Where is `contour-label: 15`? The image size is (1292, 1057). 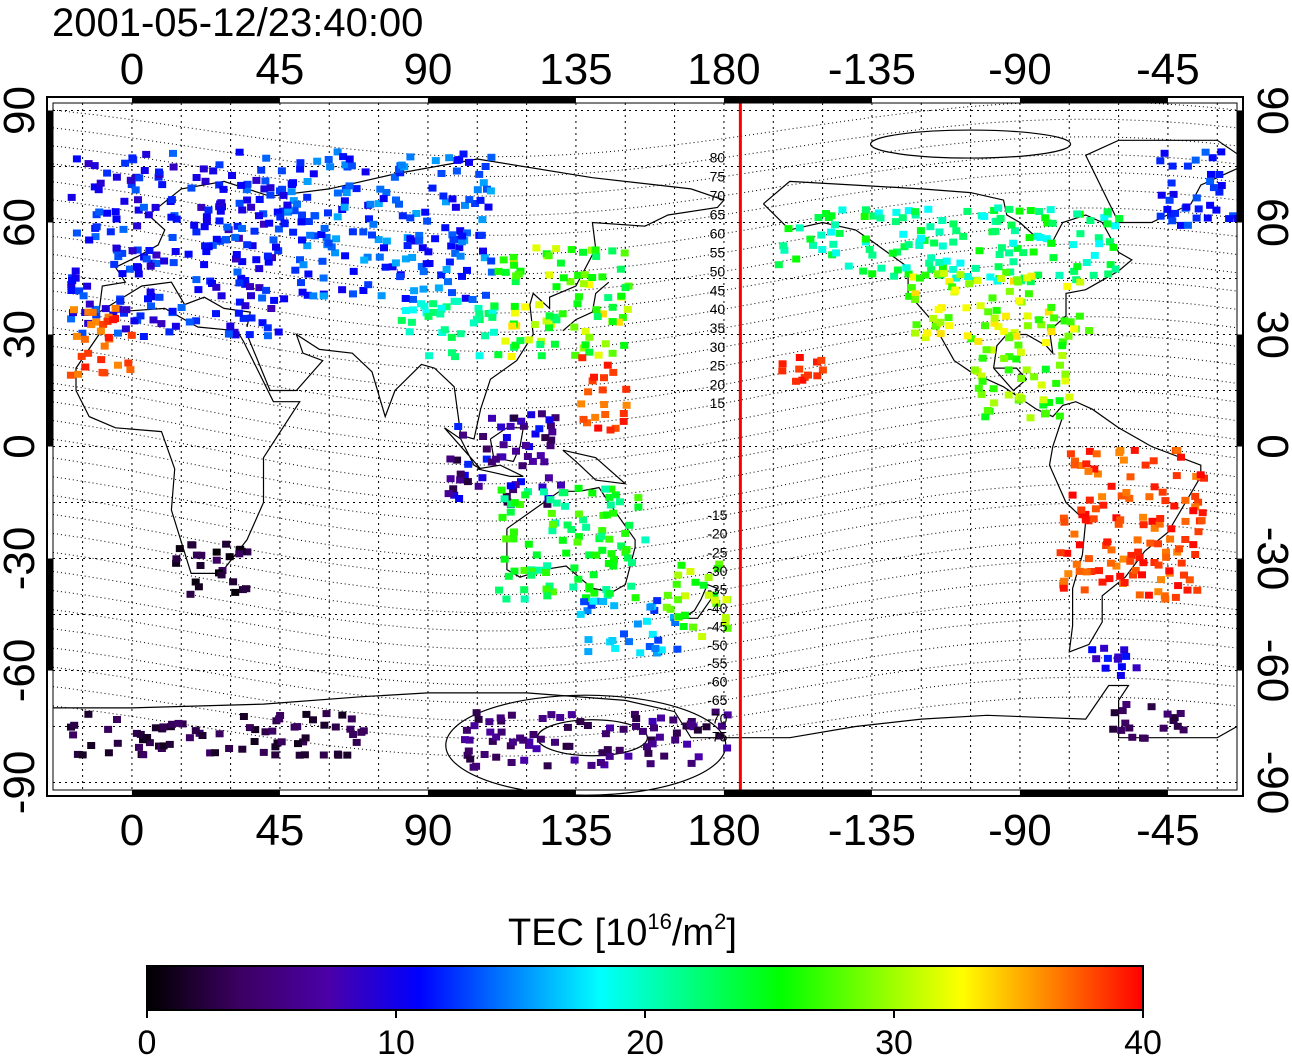
contour-label: 15 is located at coordinates (718, 403).